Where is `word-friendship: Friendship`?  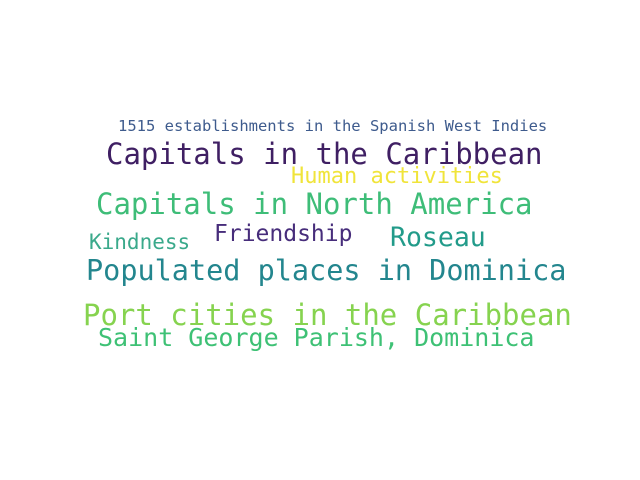
word-friendship: Friendship is located at coordinates (283, 234).